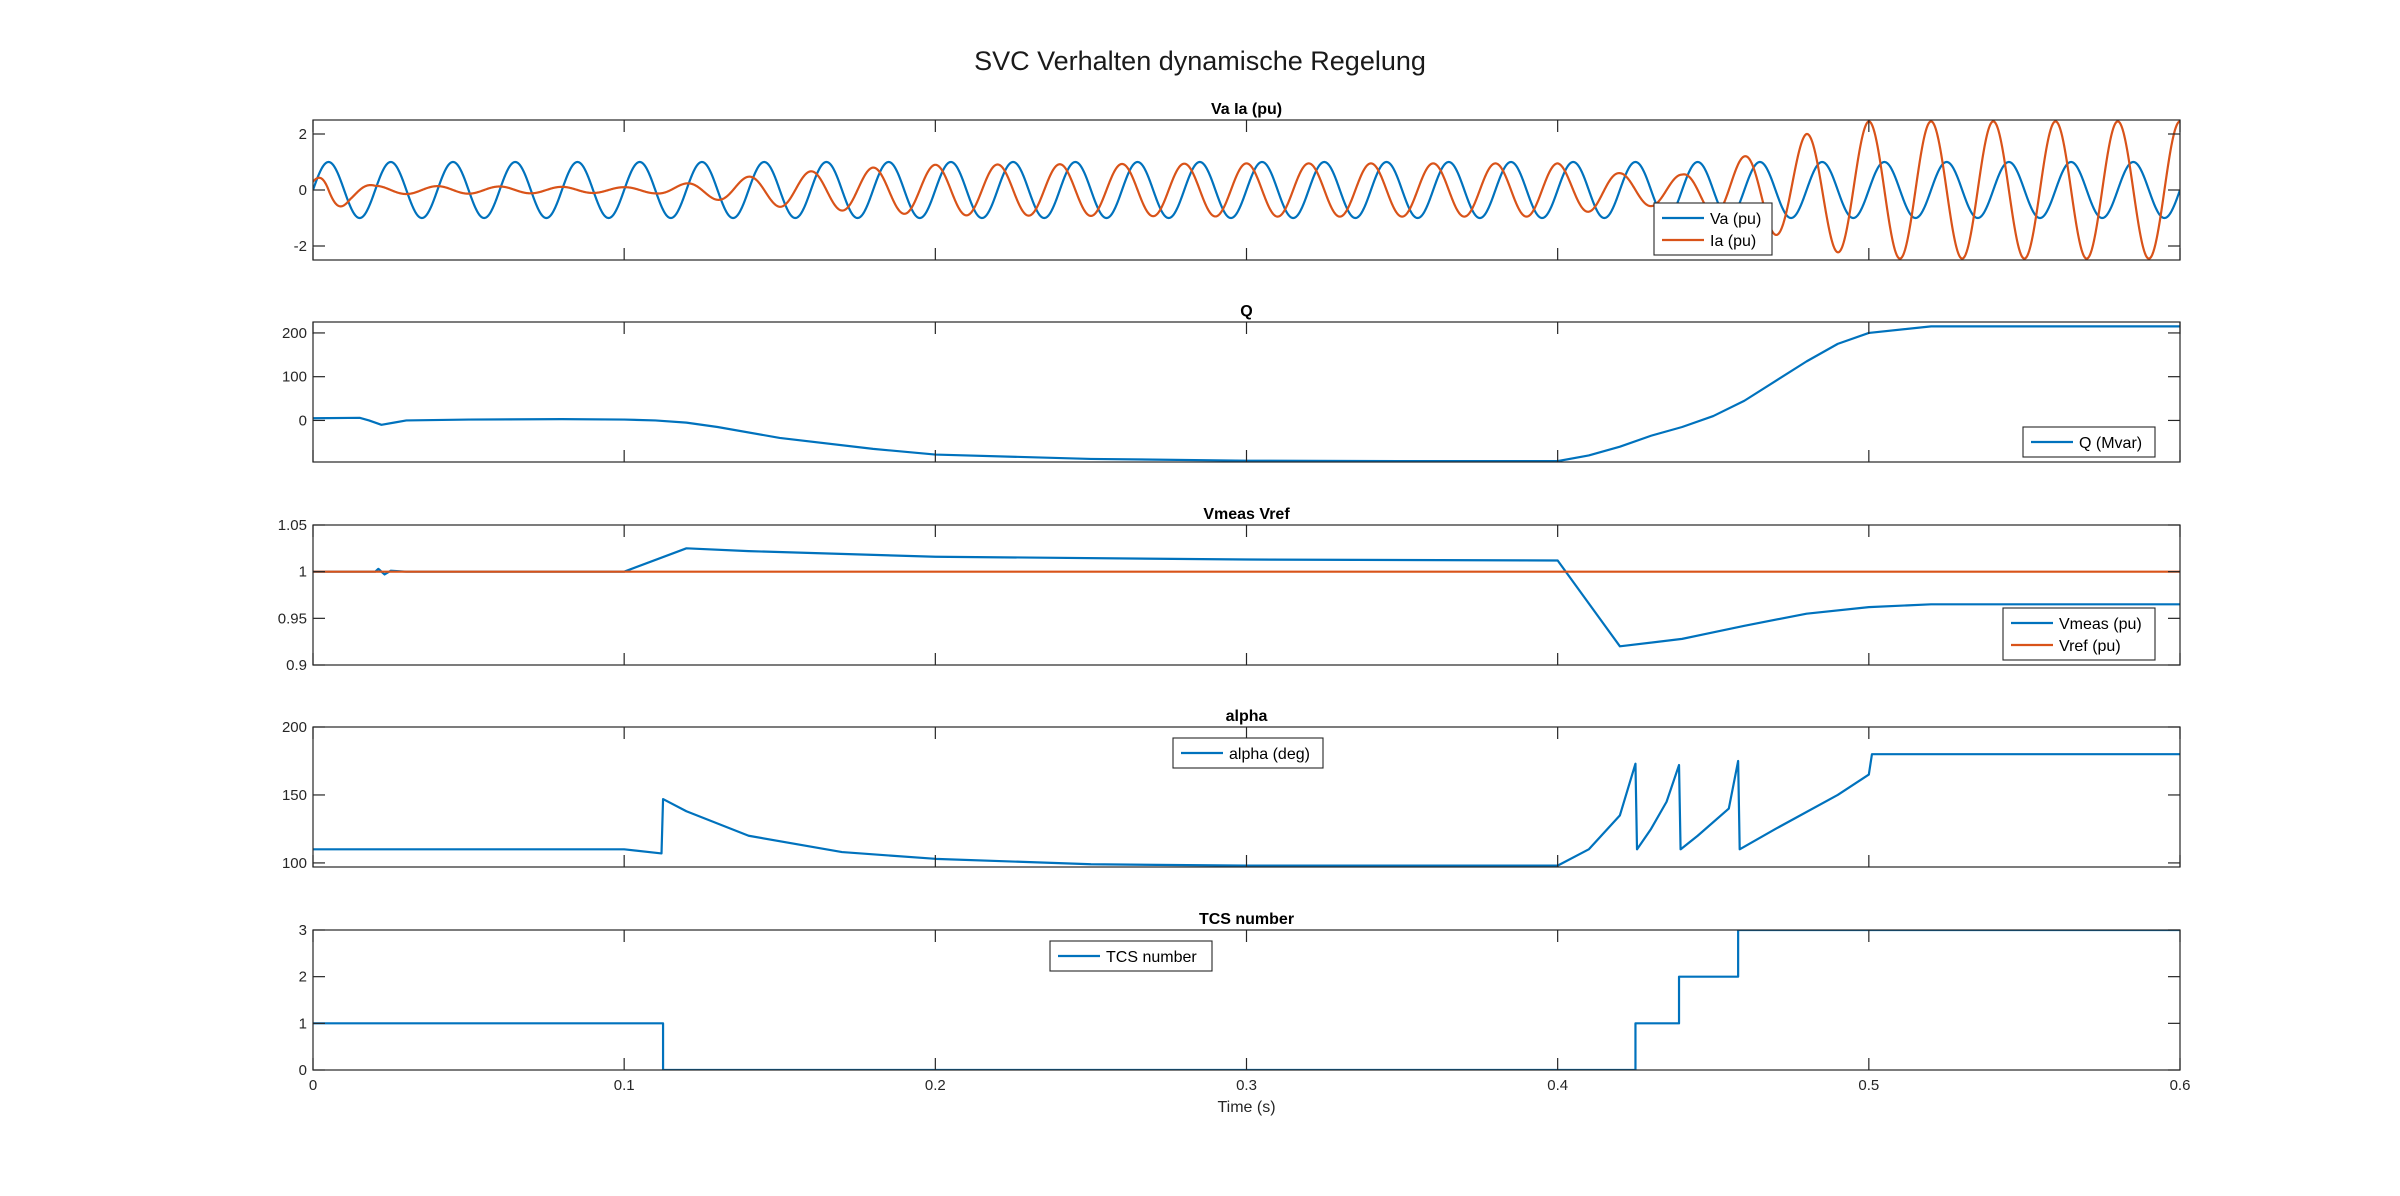  I want to click on series-line-alpha-deg, so click(1246, 810).